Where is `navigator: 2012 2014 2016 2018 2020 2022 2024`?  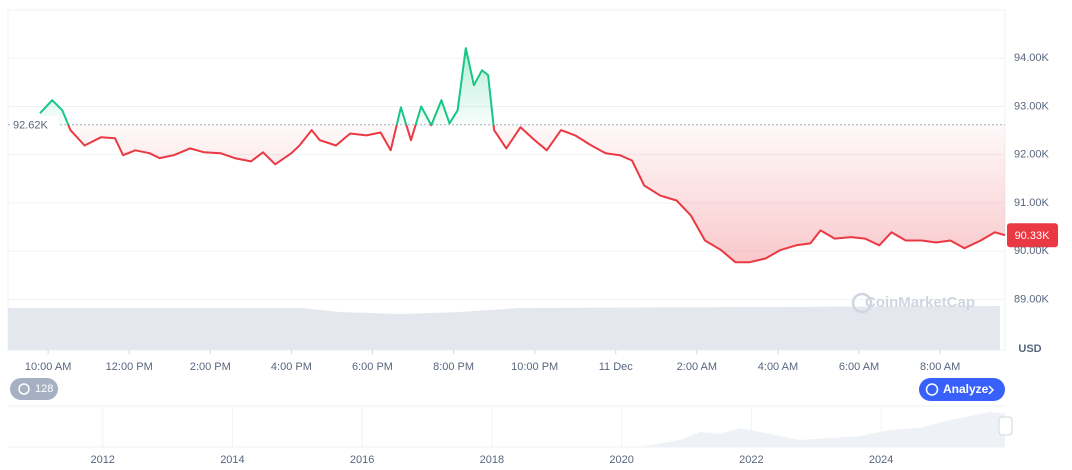
navigator: 2012 2014 2016 2018 2020 2022 2024 is located at coordinates (491, 436).